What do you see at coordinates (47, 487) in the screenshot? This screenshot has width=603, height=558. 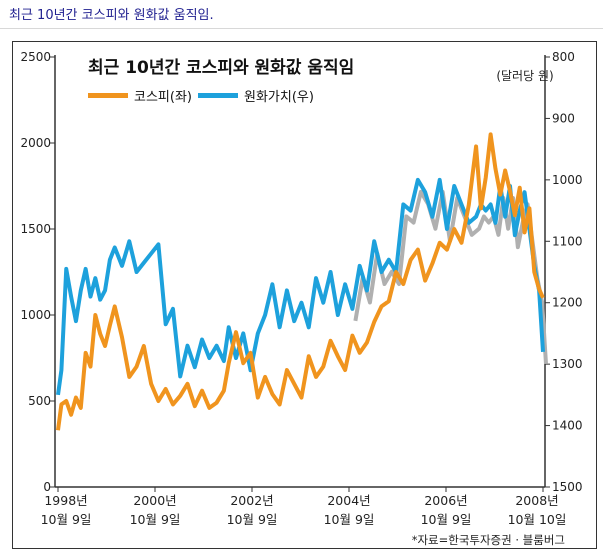 I see `left-tick-label: 0` at bounding box center [47, 487].